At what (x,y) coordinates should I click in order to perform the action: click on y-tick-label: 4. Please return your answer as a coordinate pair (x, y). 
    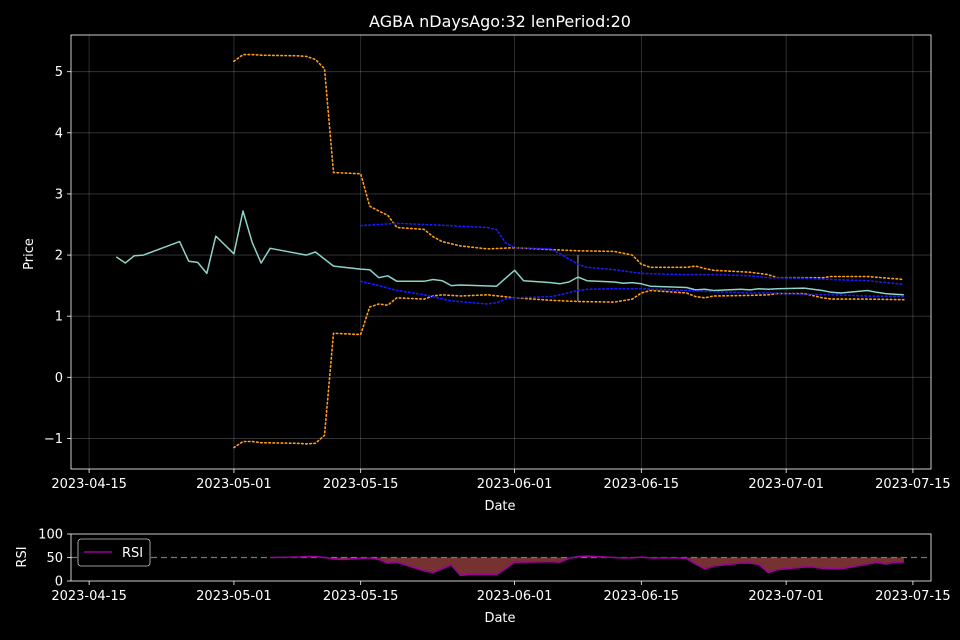
    Looking at the image, I should click on (59, 133).